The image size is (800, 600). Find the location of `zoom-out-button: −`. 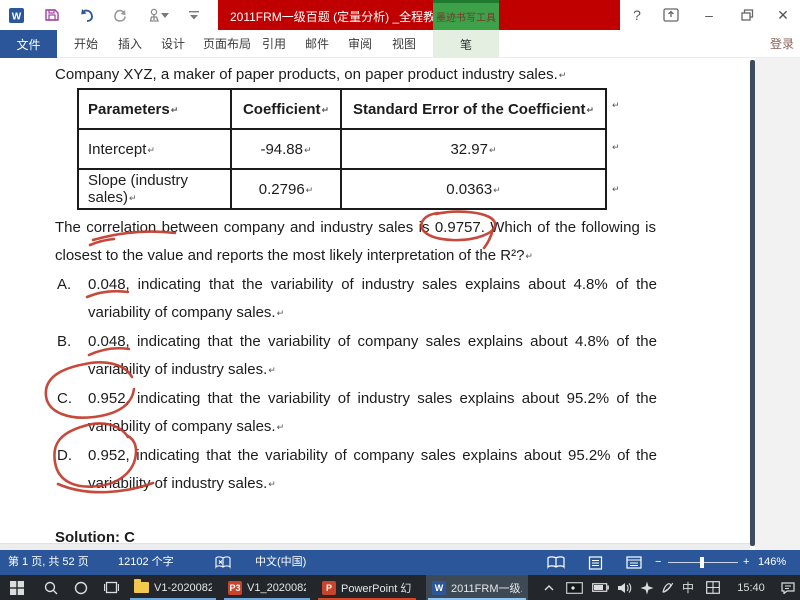

zoom-out-button: − is located at coordinates (658, 562).